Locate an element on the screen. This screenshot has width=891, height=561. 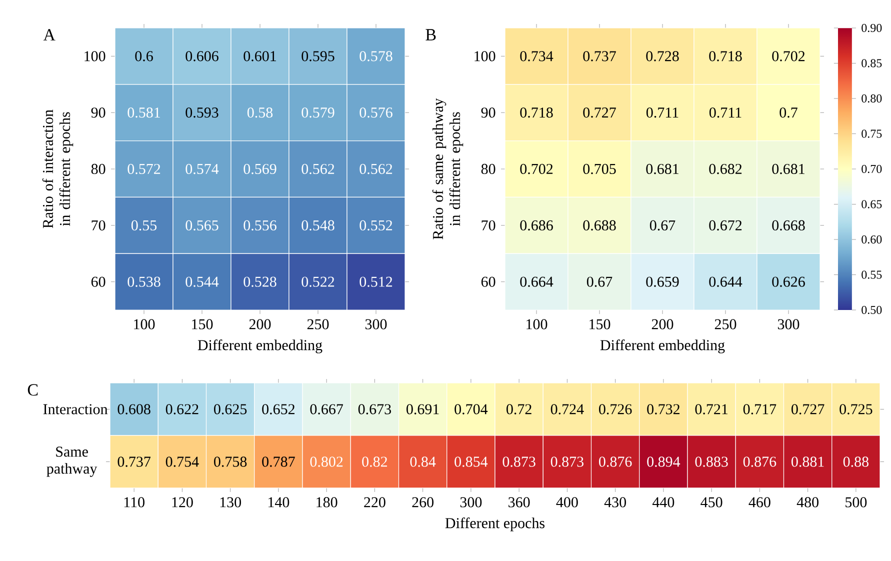
data-label: 0.7 is located at coordinates (789, 112).